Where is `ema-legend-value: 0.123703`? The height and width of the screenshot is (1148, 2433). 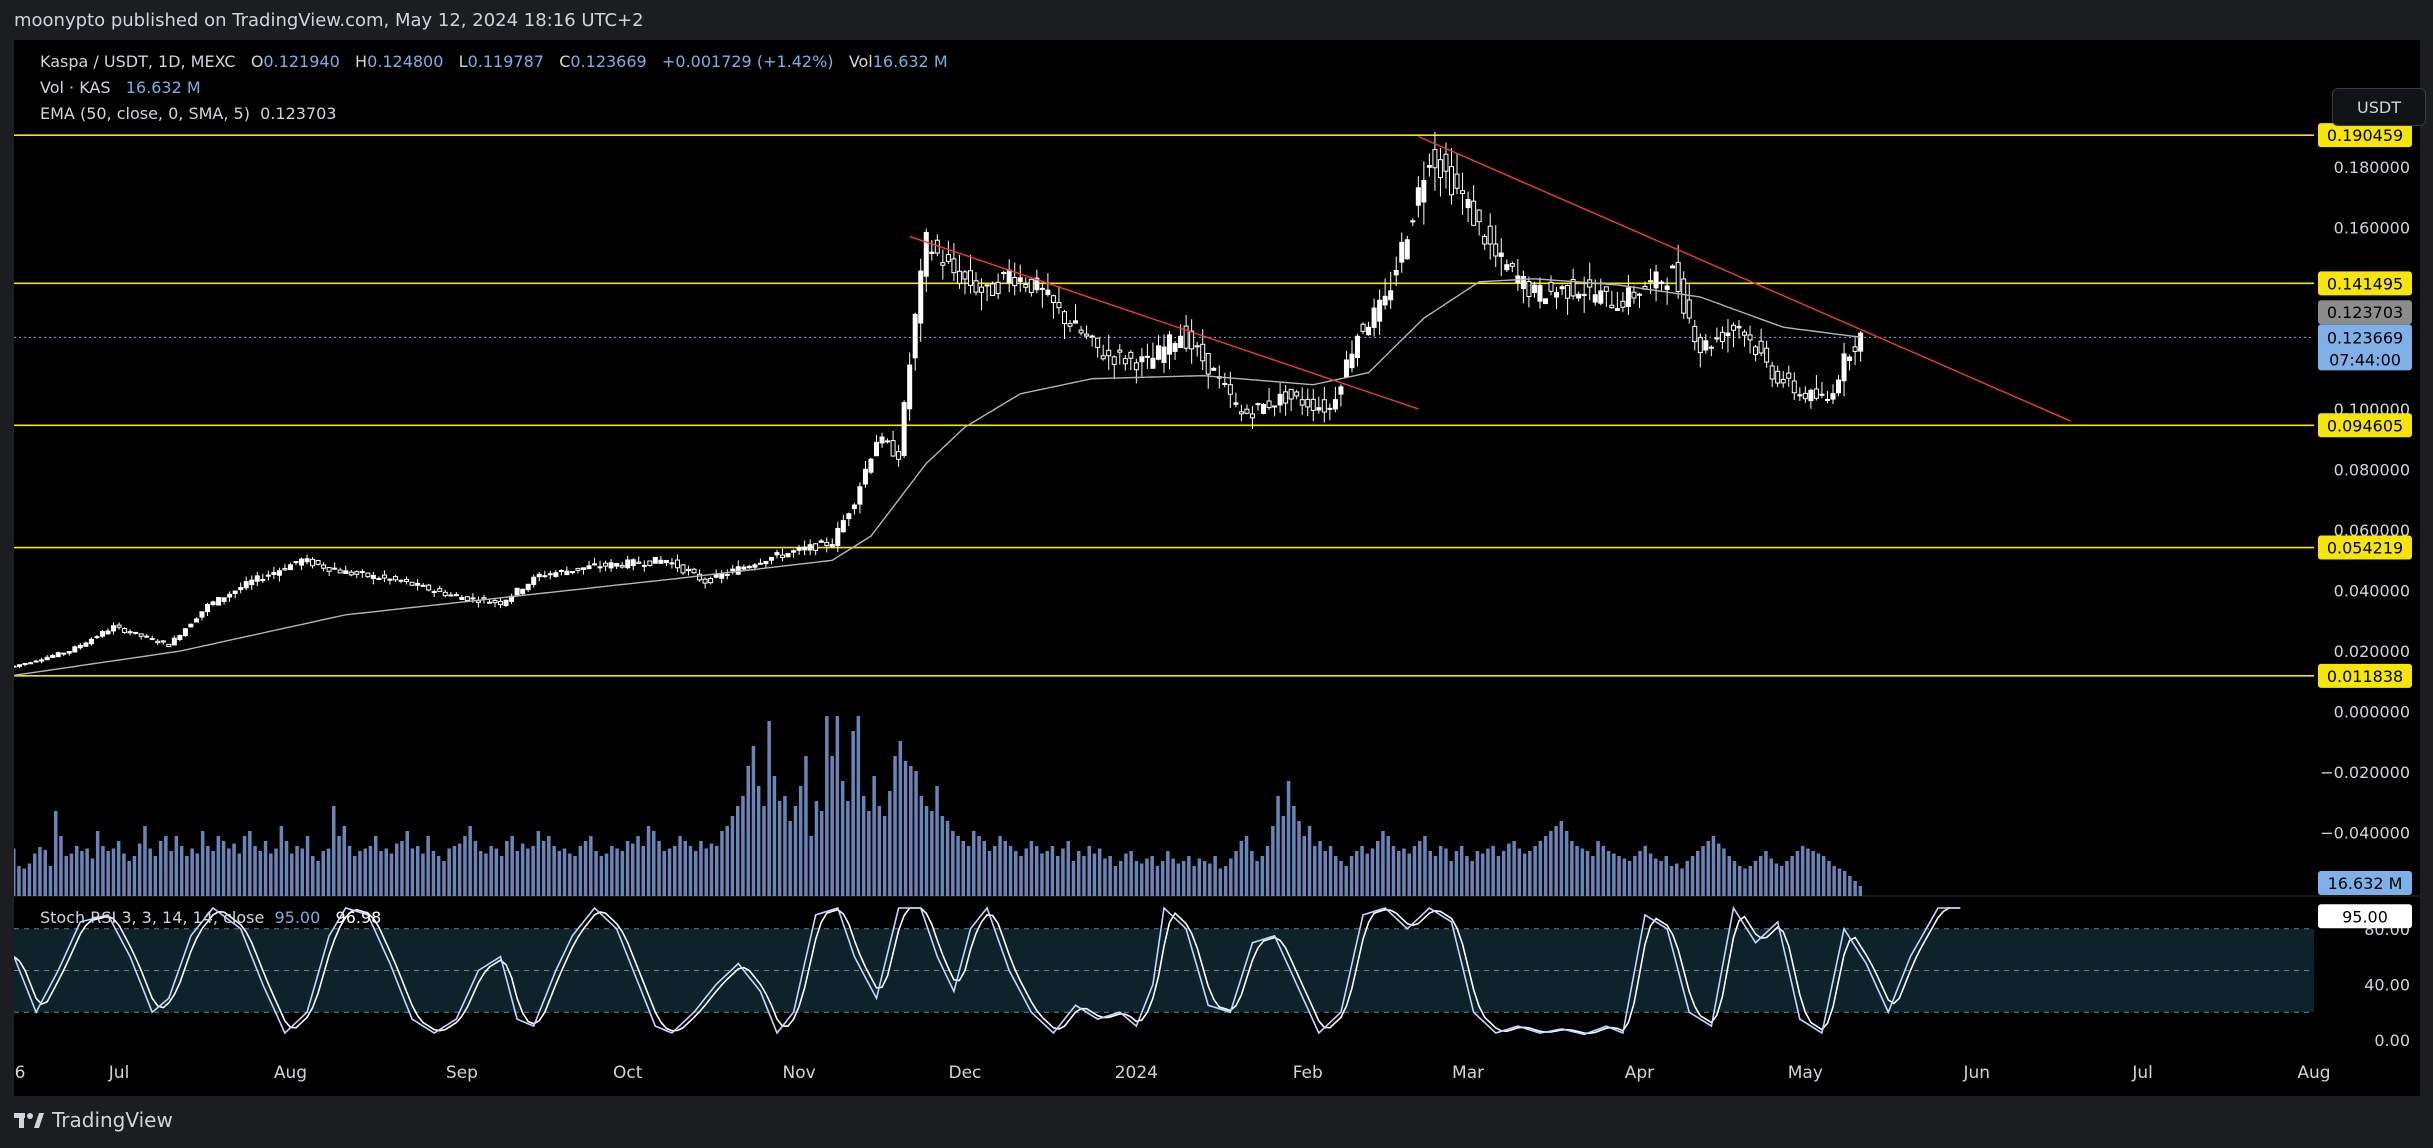 ema-legend-value: 0.123703 is located at coordinates (298, 113).